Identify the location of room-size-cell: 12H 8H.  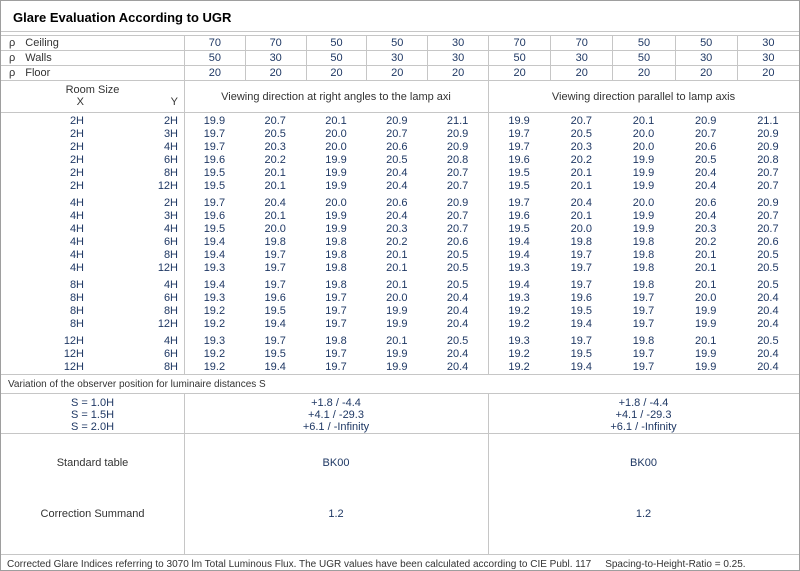
(92, 367).